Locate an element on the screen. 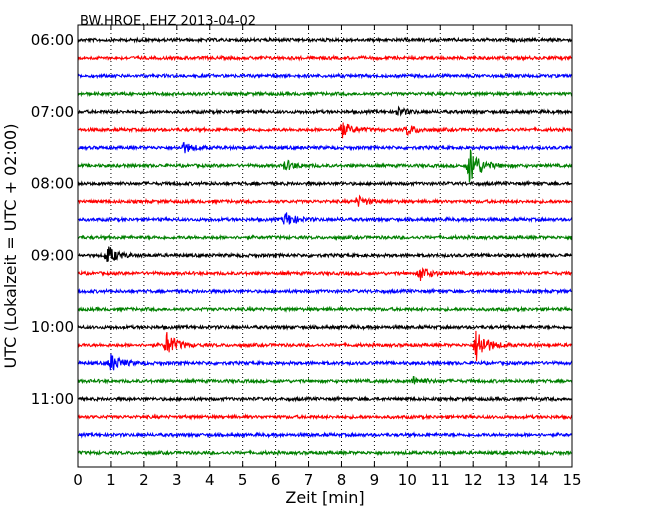  x-tick-label: 1 is located at coordinates (111, 480).